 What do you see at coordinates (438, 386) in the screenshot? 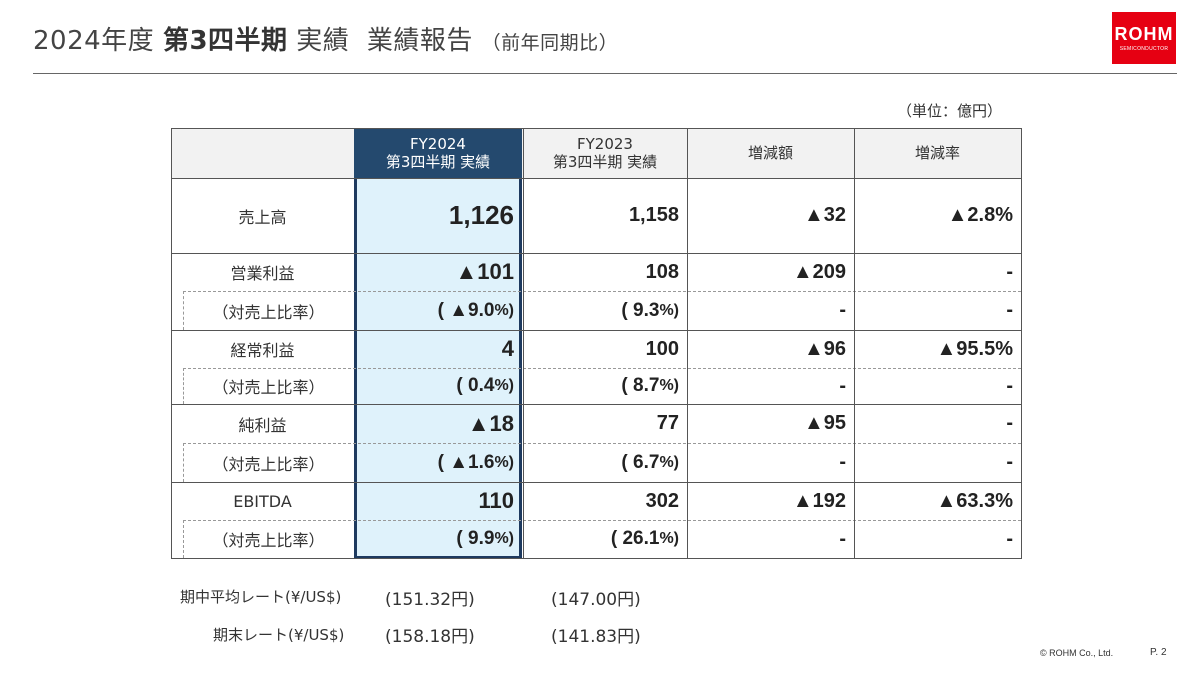
I see `ordinary-margin-fy2024: ( 0.4%)` at bounding box center [438, 386].